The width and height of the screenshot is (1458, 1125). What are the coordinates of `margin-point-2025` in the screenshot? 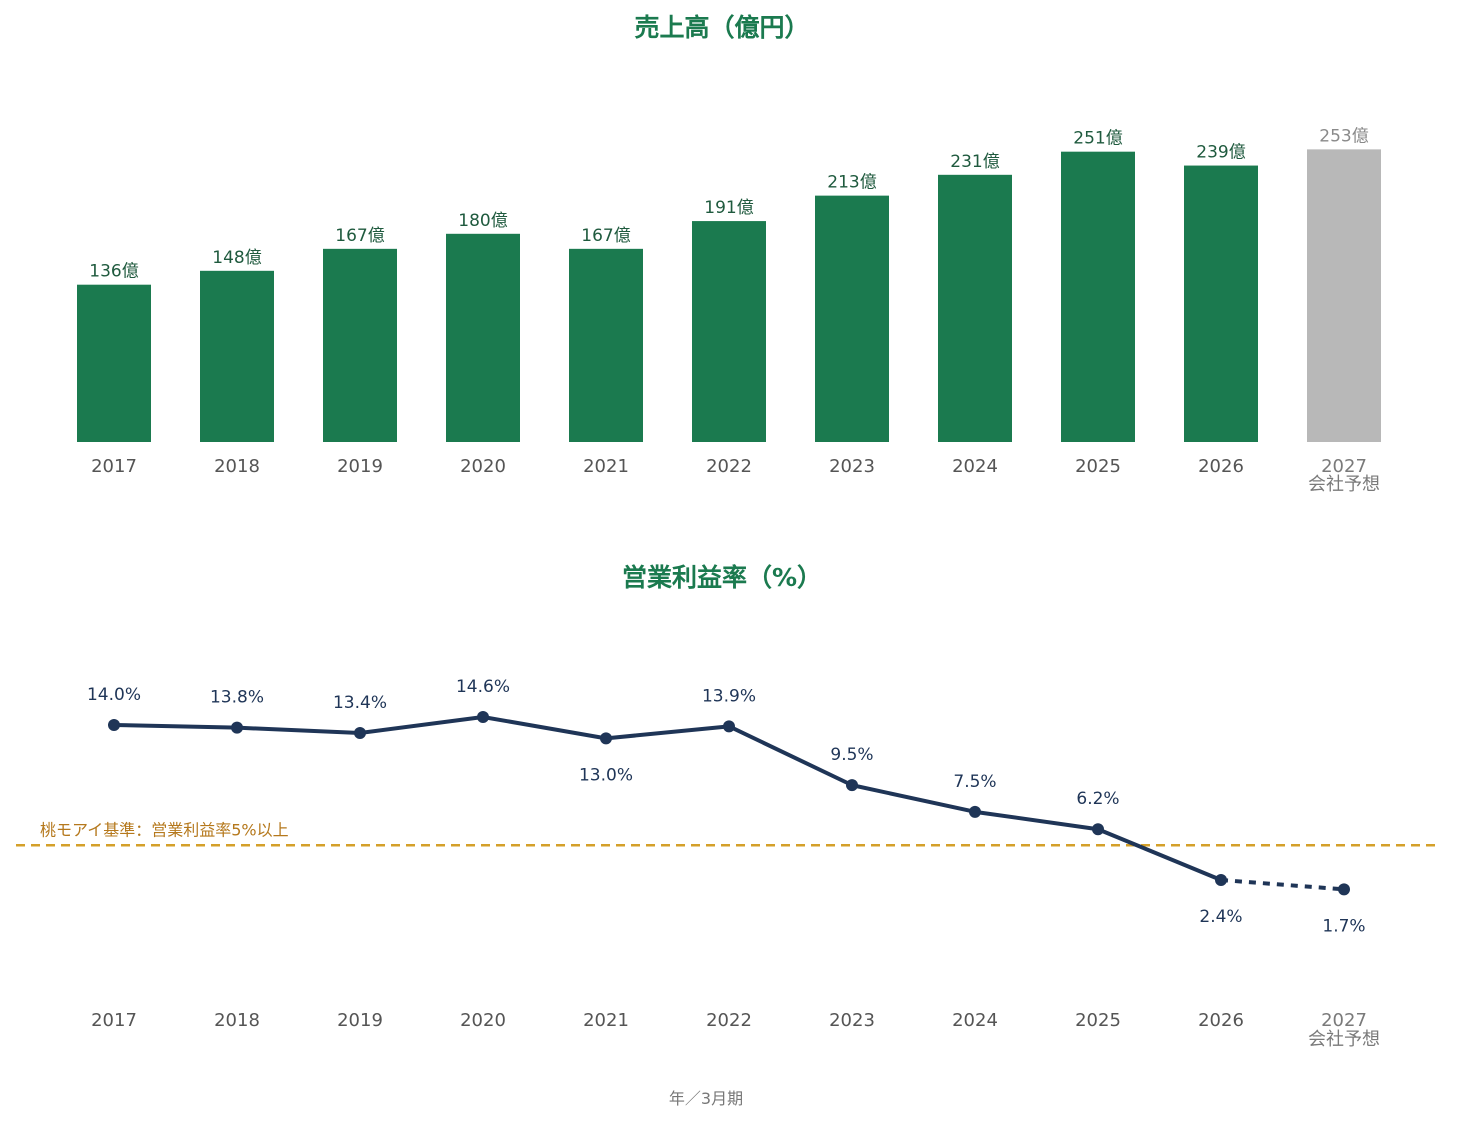 It's located at (1098, 829).